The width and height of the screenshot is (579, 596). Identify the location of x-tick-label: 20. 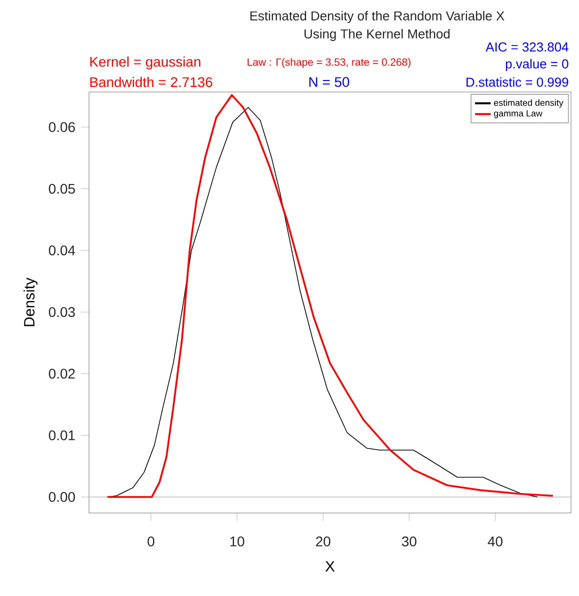
(323, 541).